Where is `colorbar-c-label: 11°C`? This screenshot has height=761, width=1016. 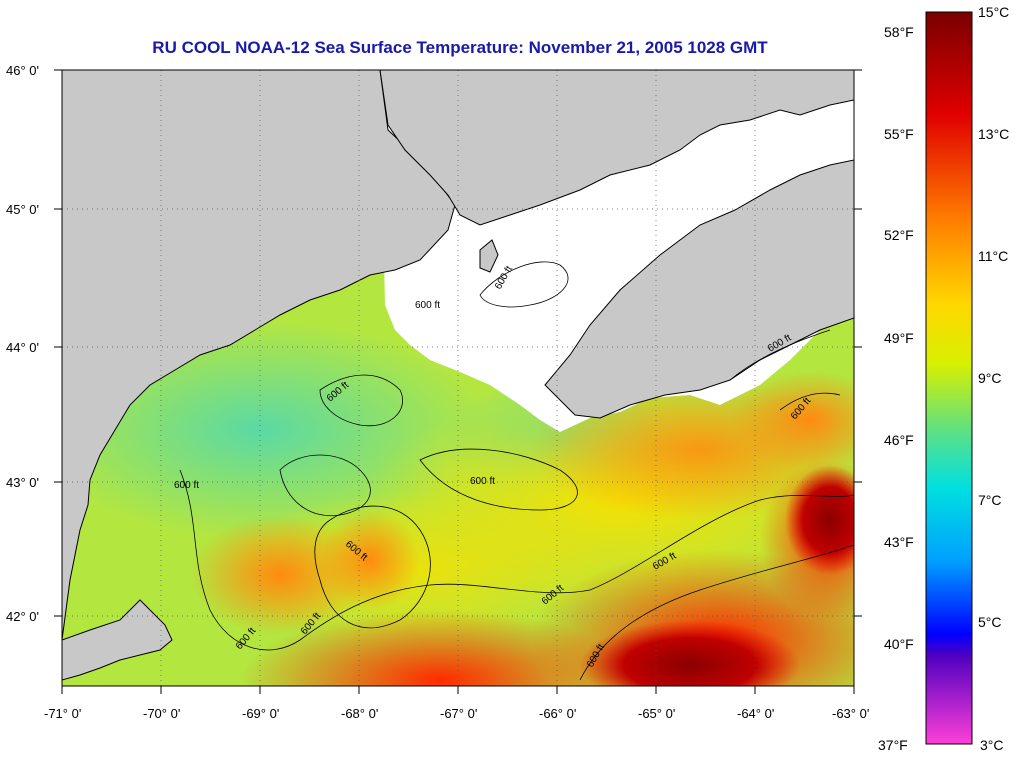 colorbar-c-label: 11°C is located at coordinates (993, 256).